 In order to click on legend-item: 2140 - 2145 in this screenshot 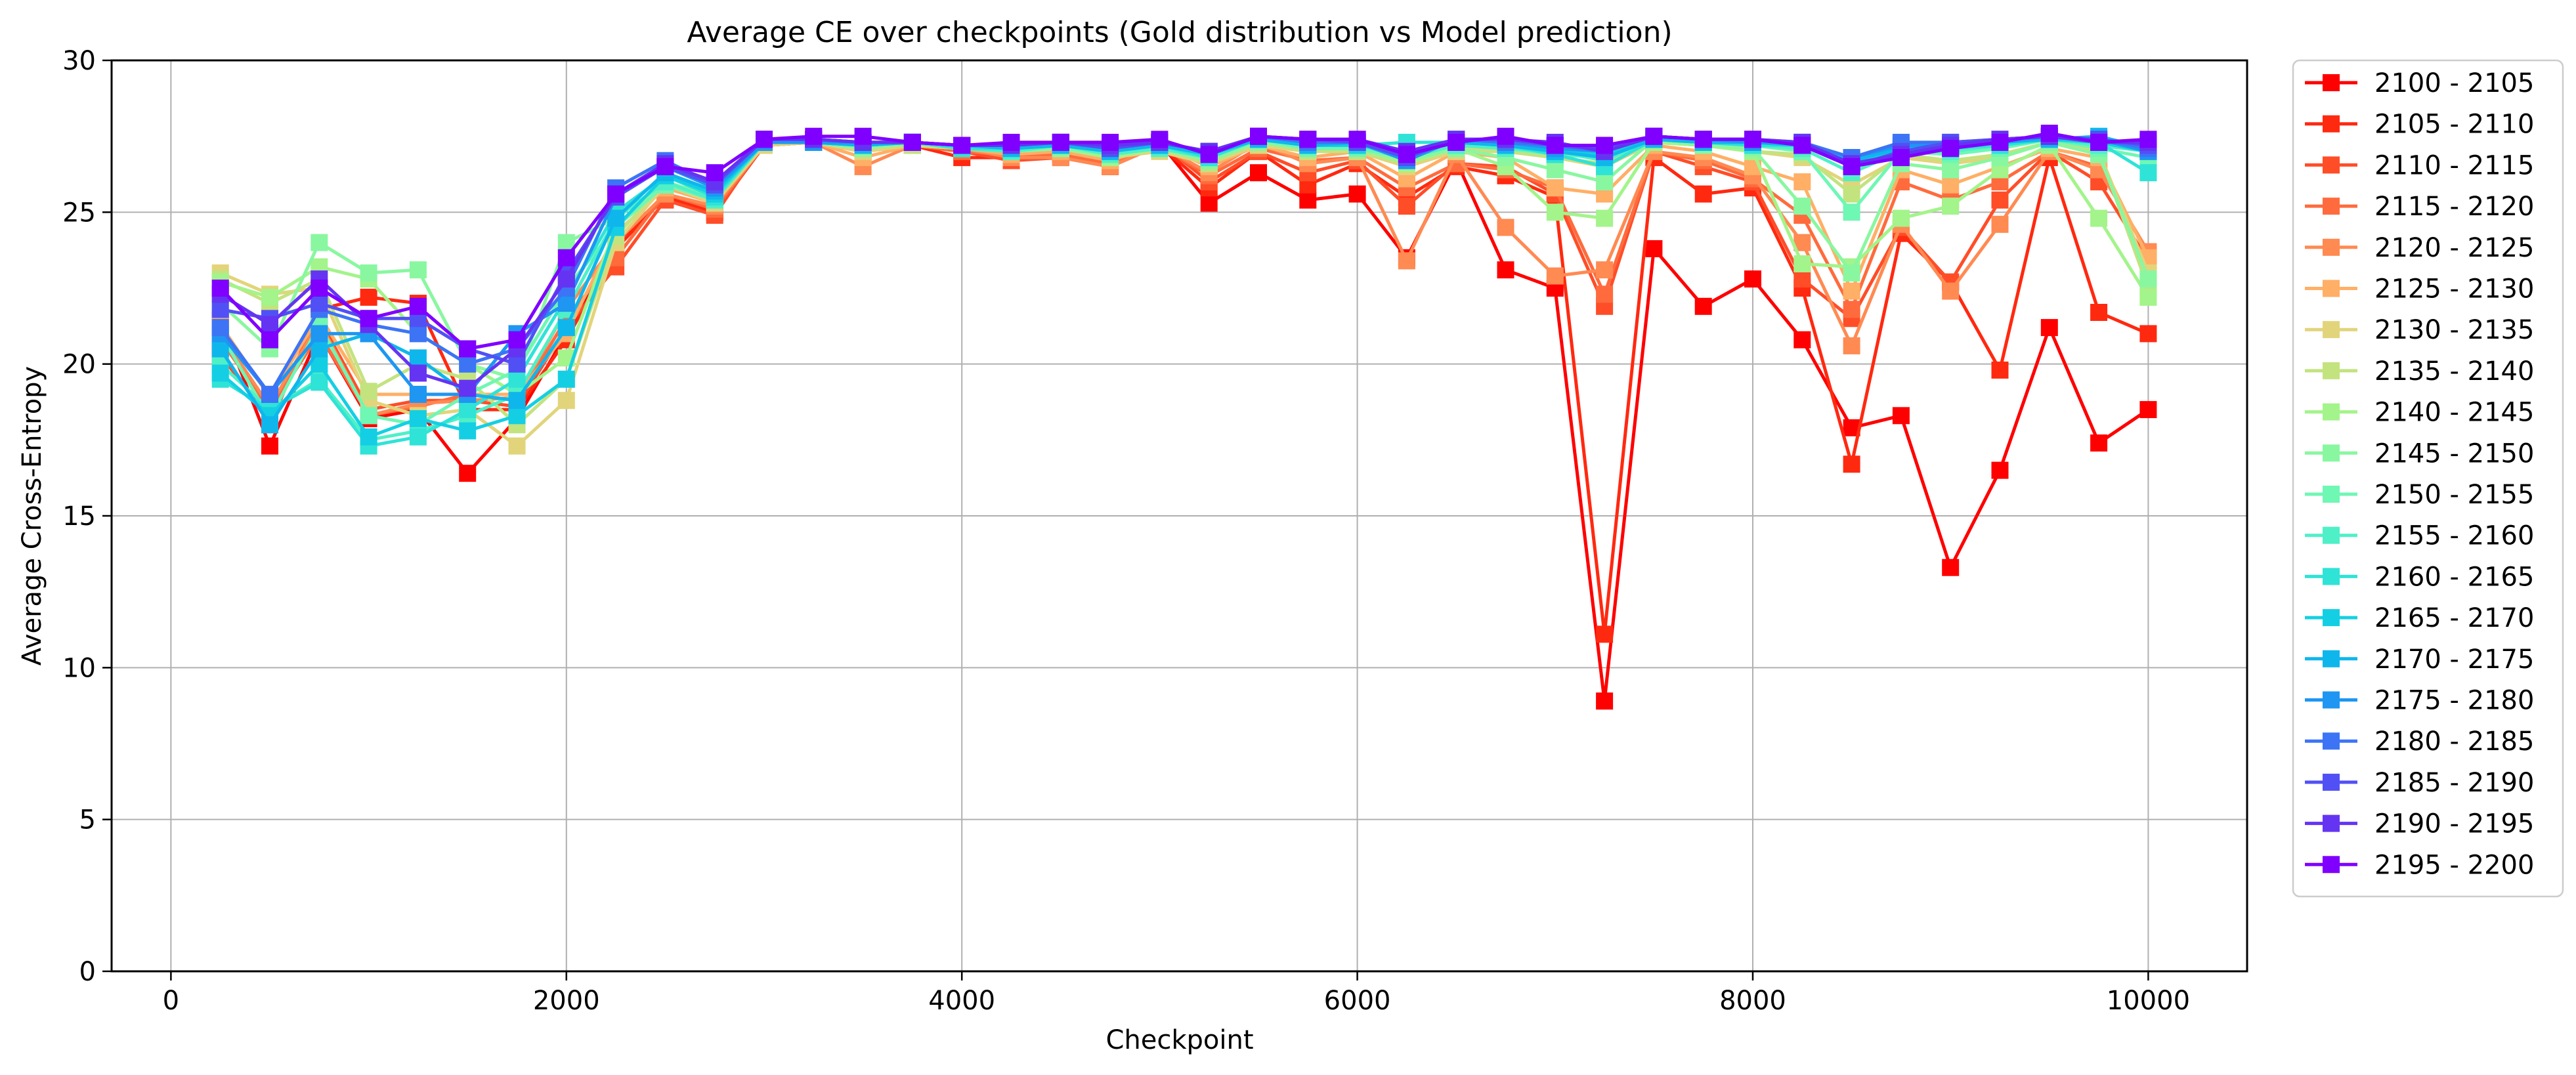, I will do `click(2419, 413)`.